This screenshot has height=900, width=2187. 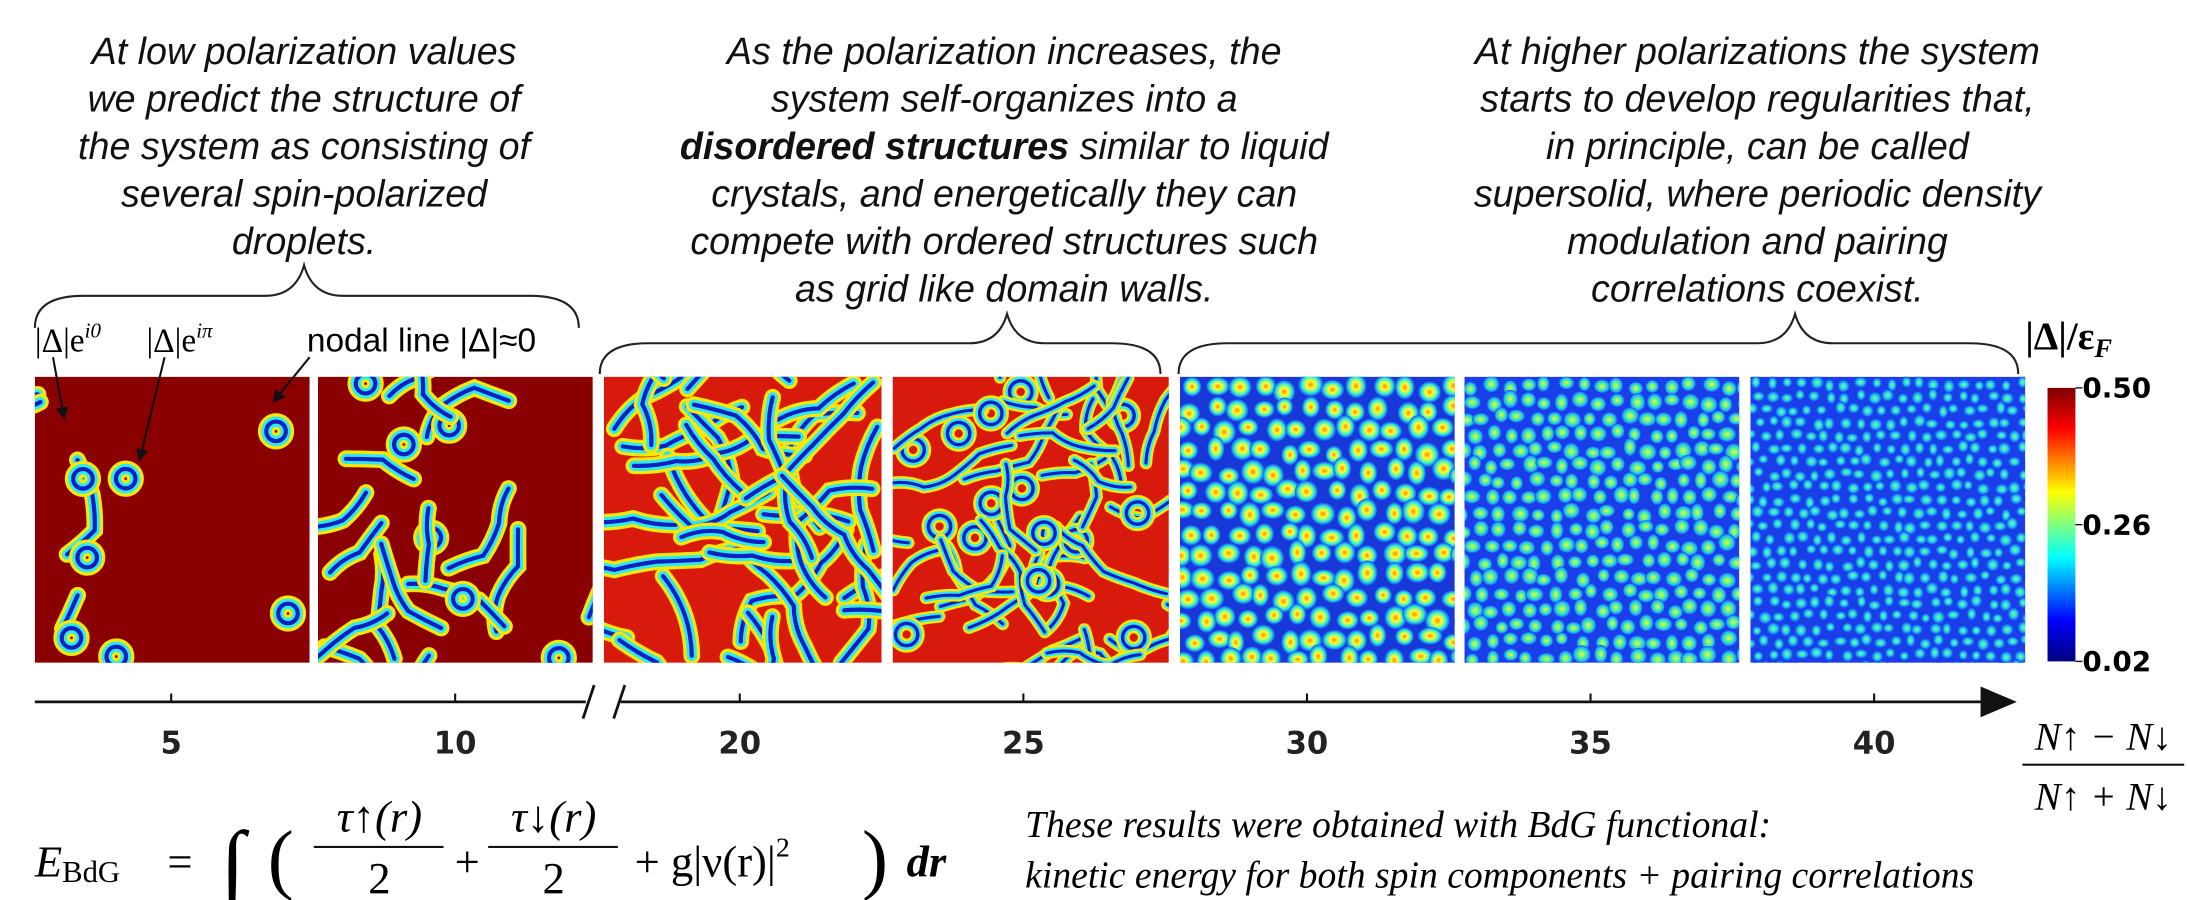 I want to click on paragraph-line: we predict the structure of, so click(x=305, y=99).